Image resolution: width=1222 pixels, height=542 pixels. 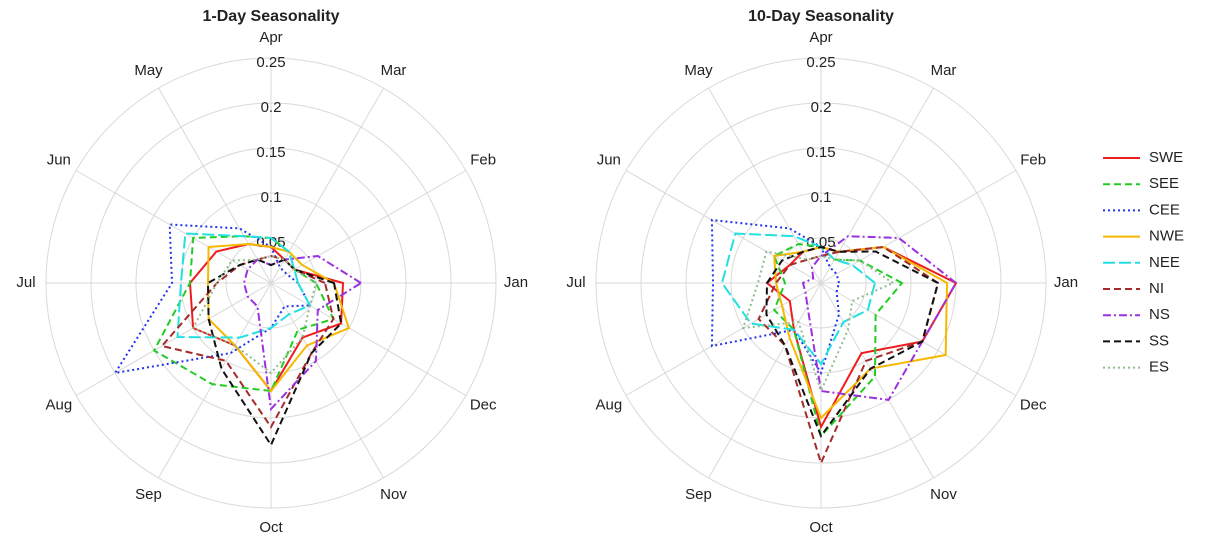 What do you see at coordinates (1166, 157) in the screenshot?
I see `legend-label: SWE` at bounding box center [1166, 157].